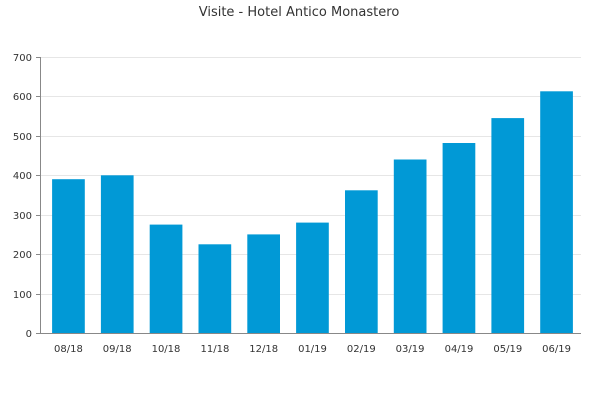 The image size is (600, 400). What do you see at coordinates (29, 334) in the screenshot?
I see `y-tick-label: 0` at bounding box center [29, 334].